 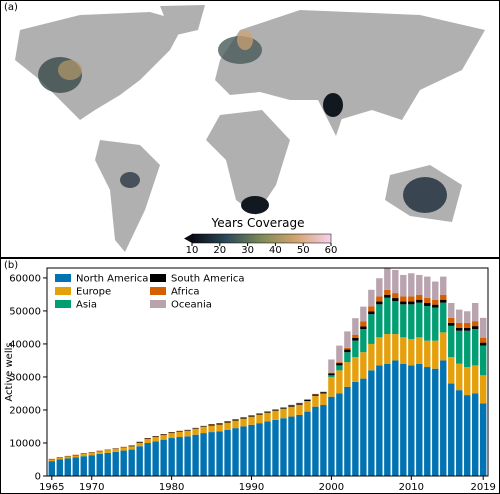 I want to click on legend-label: Africa, so click(x=185, y=292).